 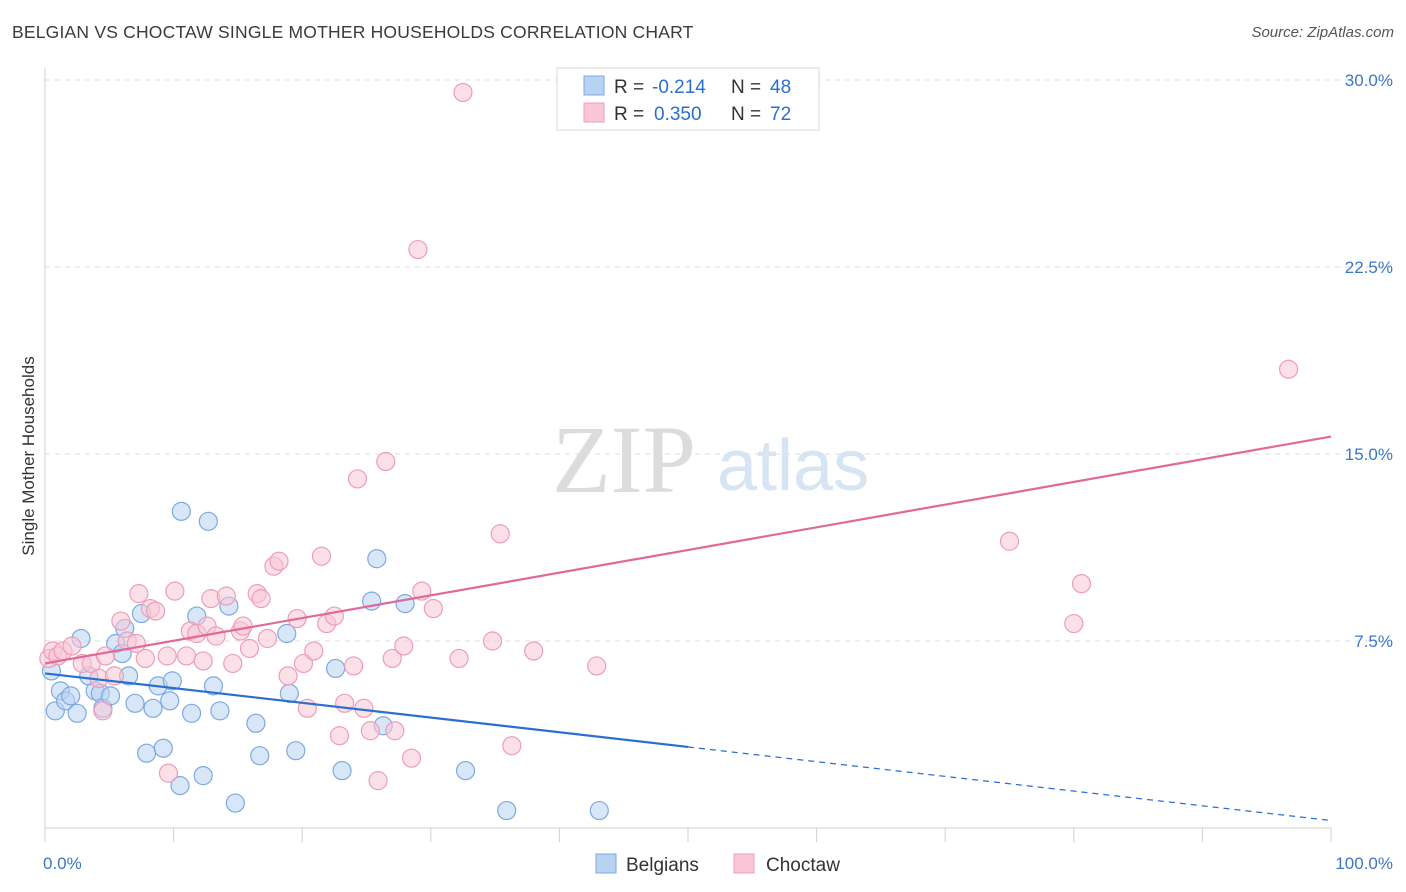 I want to click on stats-legend-swatch-choctaw, so click(x=594, y=112).